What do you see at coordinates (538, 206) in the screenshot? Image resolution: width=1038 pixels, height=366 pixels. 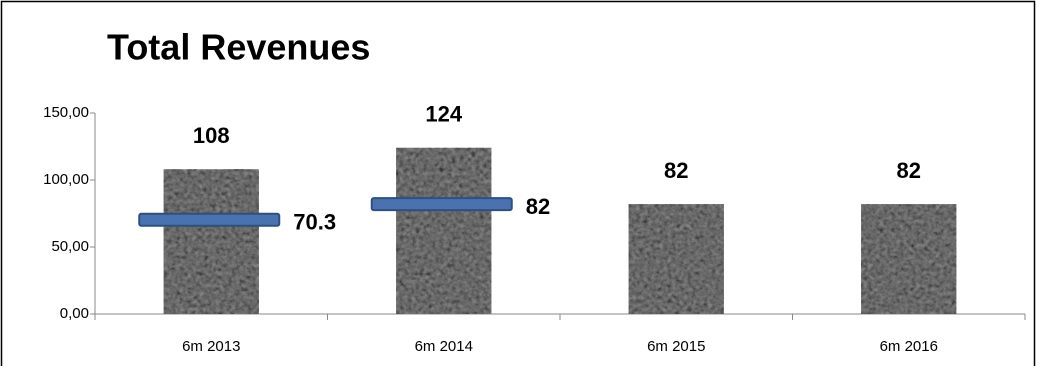 I see `marker-label: 82` at bounding box center [538, 206].